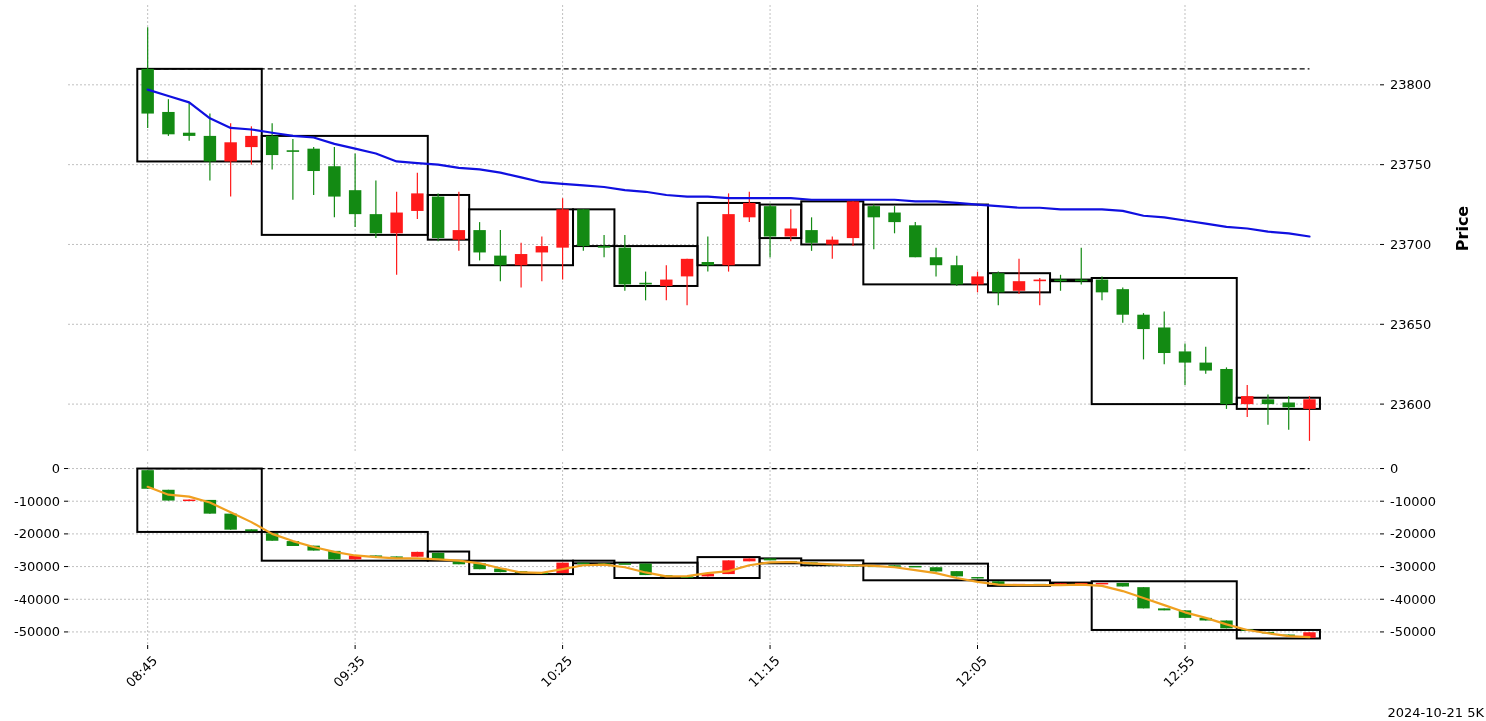 The image size is (1486, 721). Describe the element at coordinates (36, 599) in the screenshot. I see `y-tick-label: -40000` at that location.